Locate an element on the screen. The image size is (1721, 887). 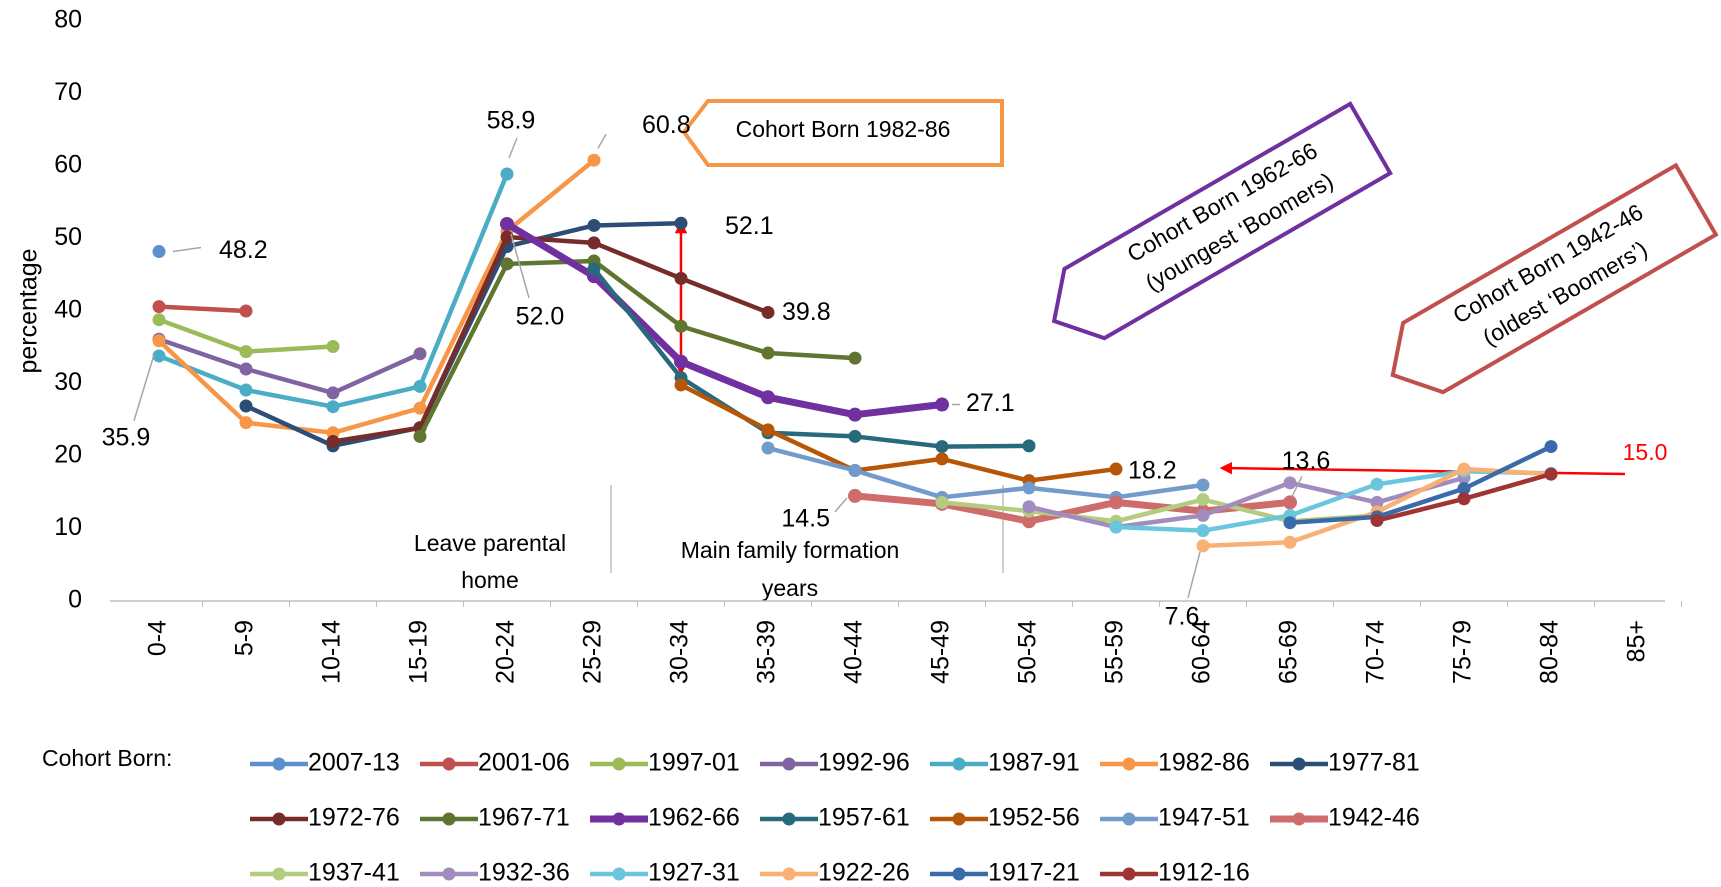
legend-item: 1942-46 is located at coordinates (1345, 818).